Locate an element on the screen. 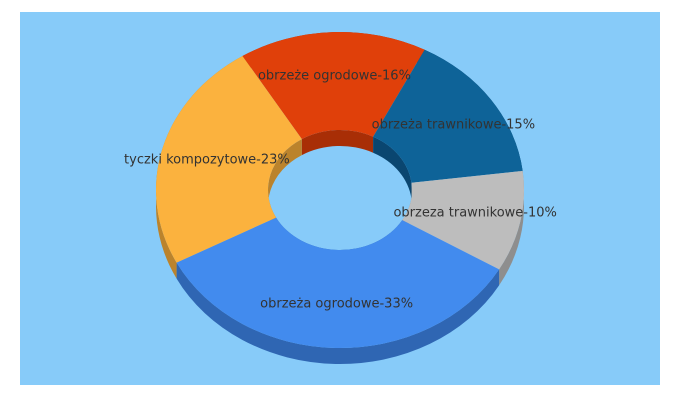 This screenshot has width=680, height=404. data-label: tyczki kompozytowe-23% is located at coordinates (207, 159).